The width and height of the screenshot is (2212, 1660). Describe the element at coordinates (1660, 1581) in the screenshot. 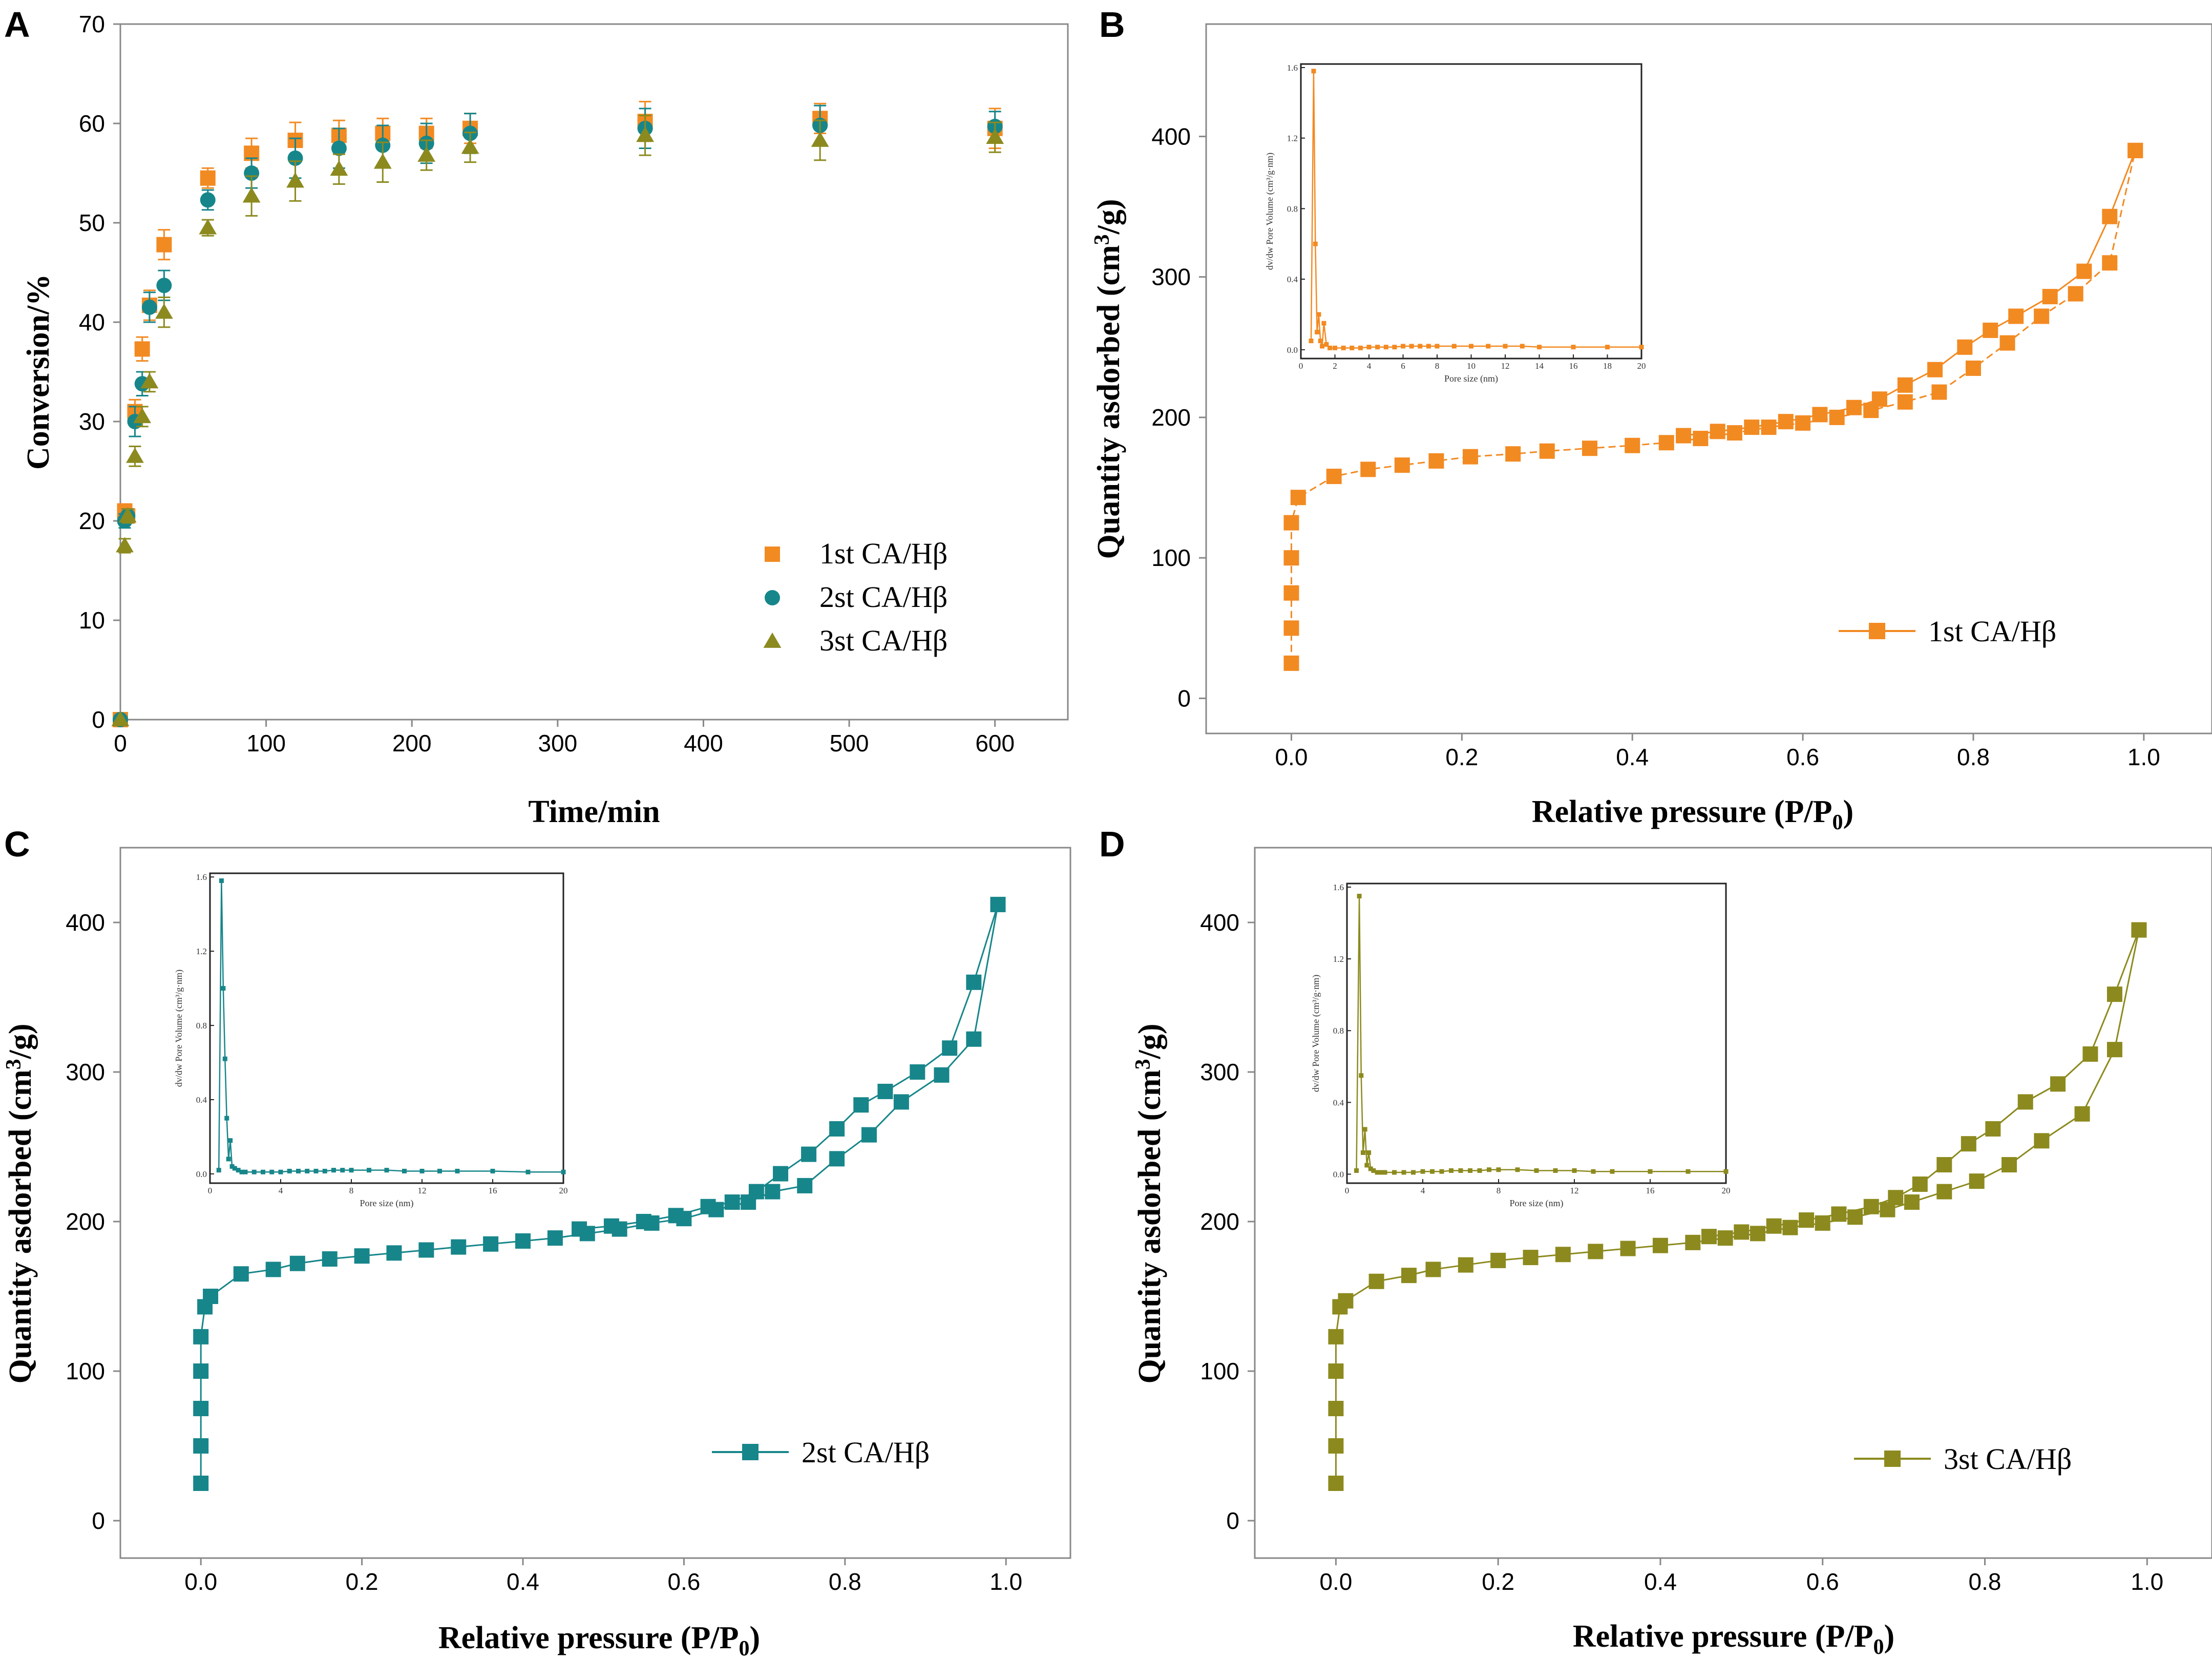

I see `x-tick-label: 0.4` at that location.